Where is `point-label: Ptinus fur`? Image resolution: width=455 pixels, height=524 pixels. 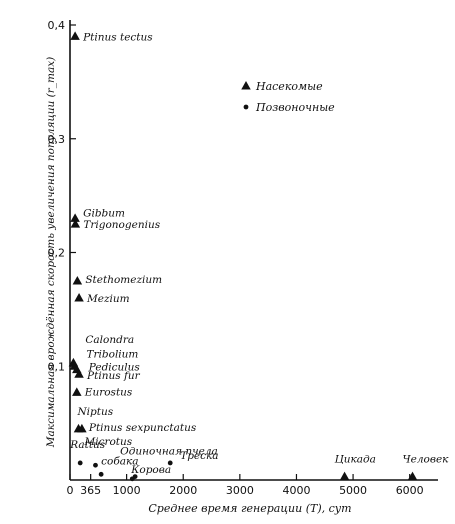
point-label: Ptinus fur is located at coordinates (113, 376).